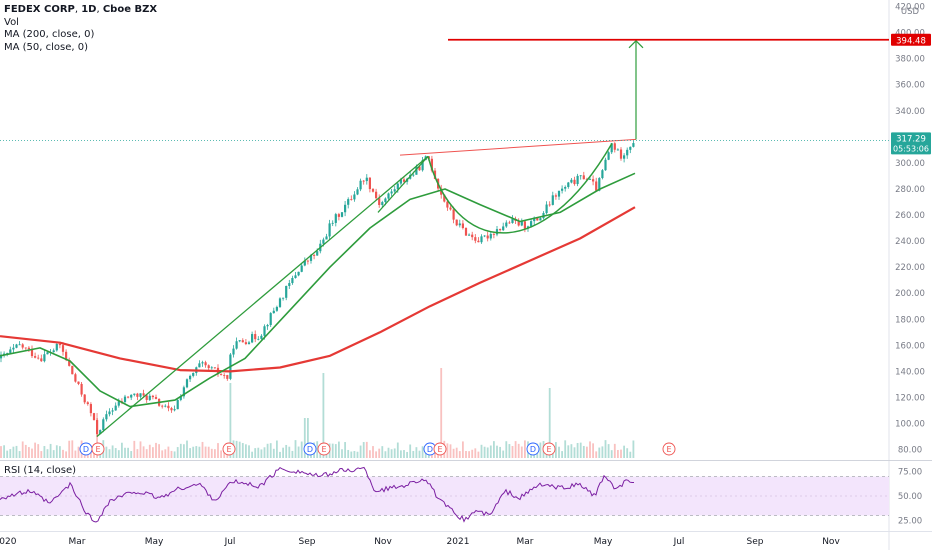 The image size is (932, 550). What do you see at coordinates (911, 148) in the screenshot?
I see `current-price-countdown: 05:53:06` at bounding box center [911, 148].